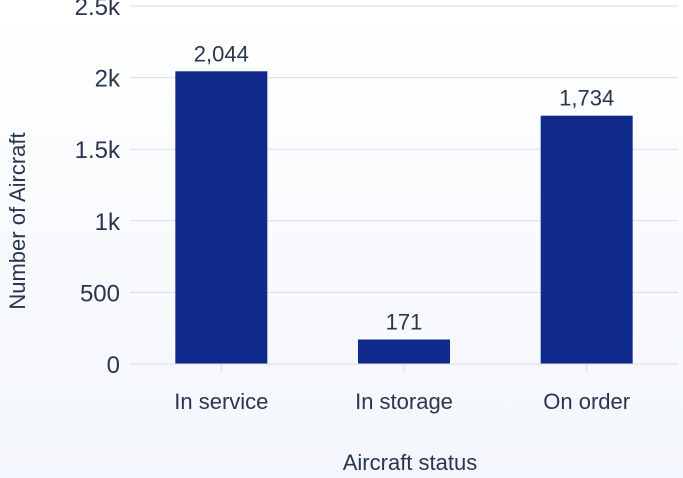  What do you see at coordinates (404, 401) in the screenshot?
I see `x-tick-label: In storage` at bounding box center [404, 401].